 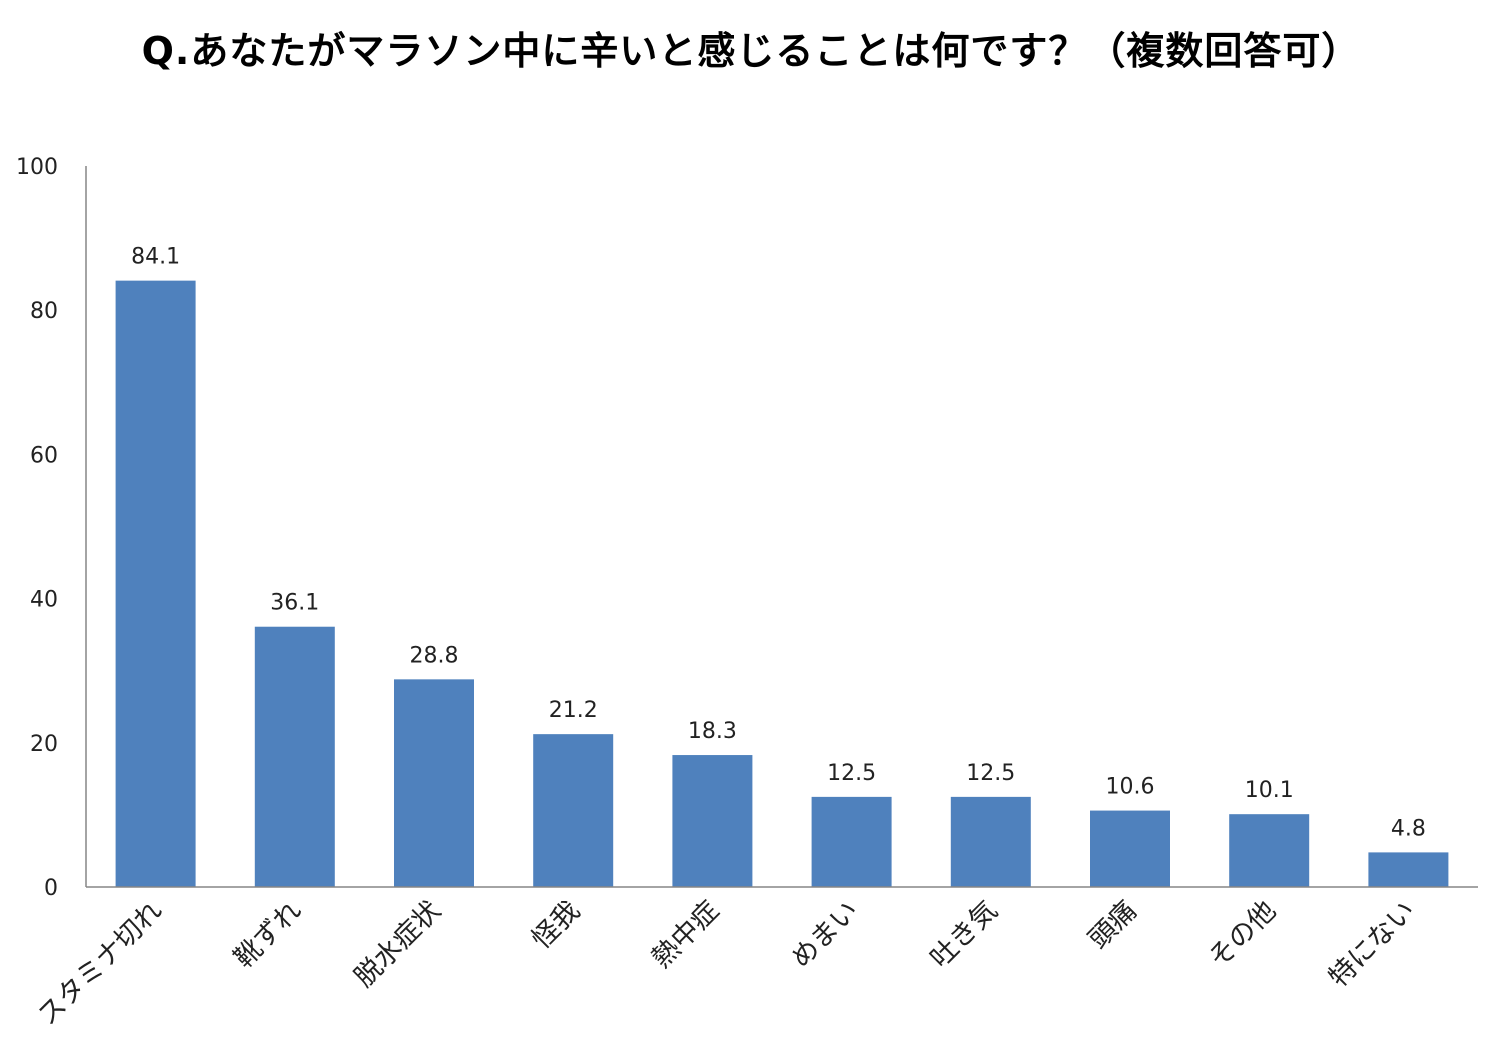 What do you see at coordinates (44, 744) in the screenshot?
I see `y-tick-label: 20` at bounding box center [44, 744].